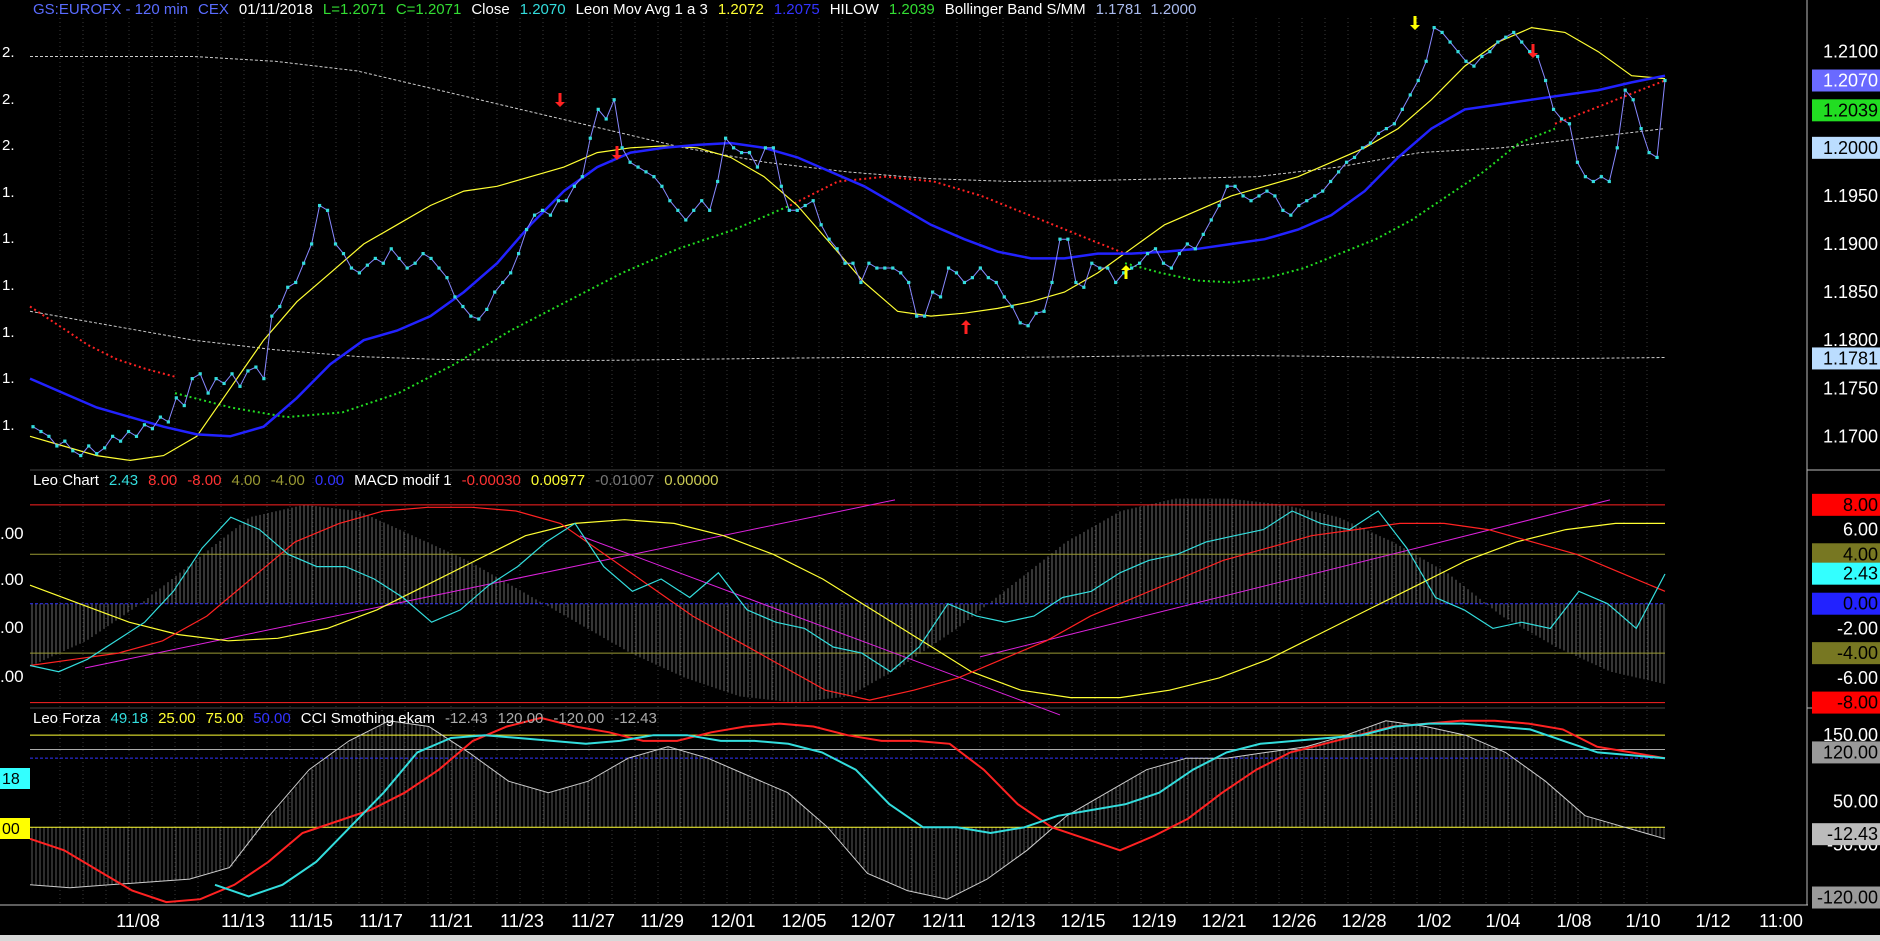  I want to click on axis-value-box-label: 2.43, so click(1860, 574).